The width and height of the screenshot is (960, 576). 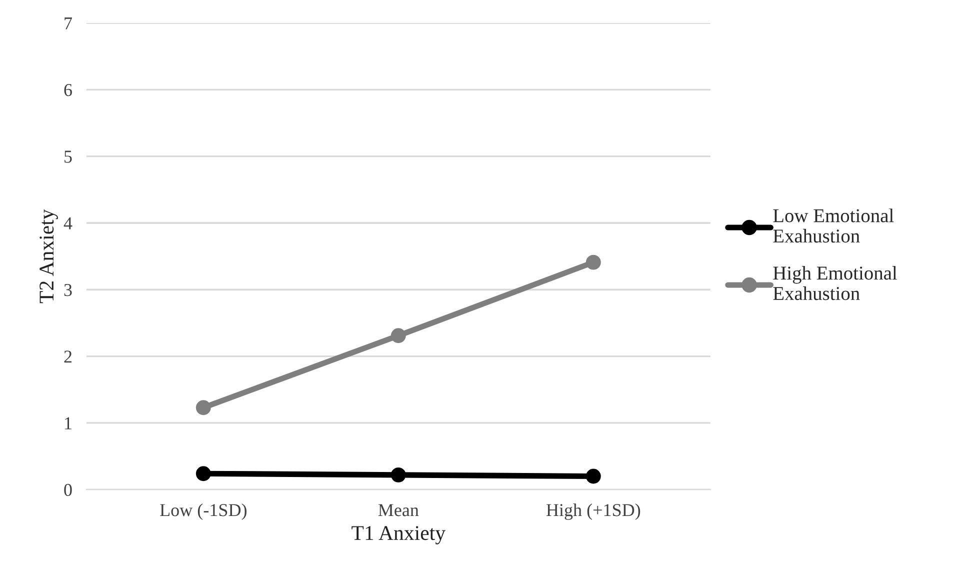 What do you see at coordinates (68, 90) in the screenshot?
I see `y-tick-label: 6` at bounding box center [68, 90].